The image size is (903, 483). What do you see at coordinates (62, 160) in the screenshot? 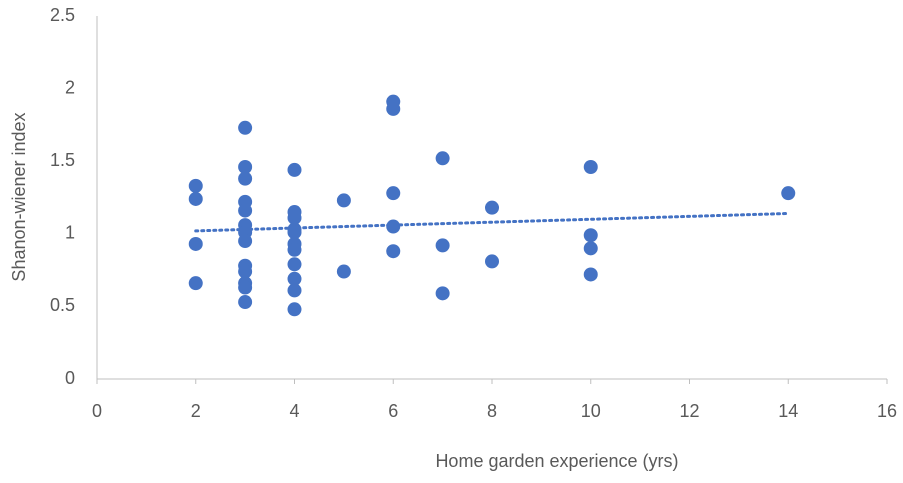
I see `y-tick-label: 1.5` at bounding box center [62, 160].